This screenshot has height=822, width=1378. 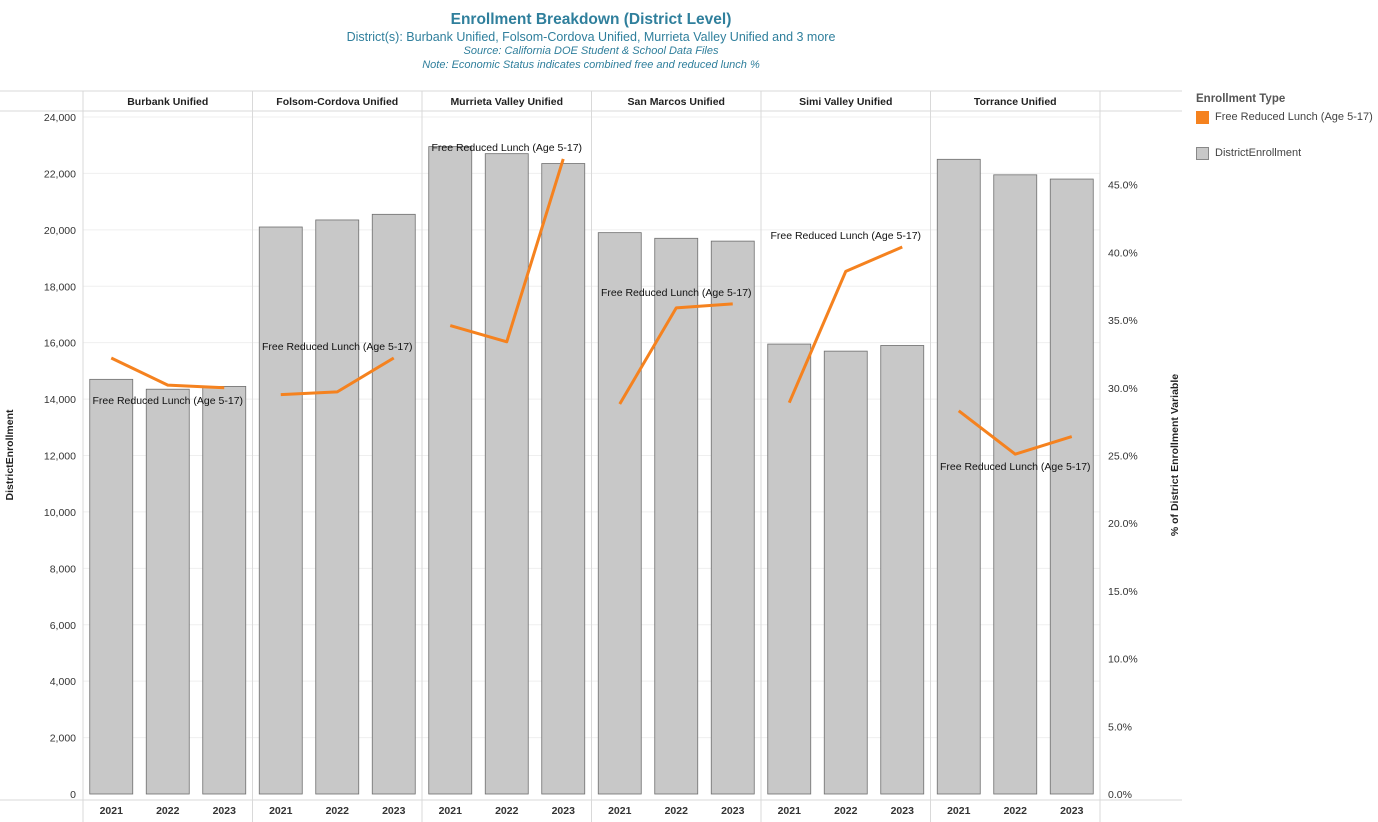 I want to click on legend-item-district-enrollment: DistrictEnrollment, so click(x=1286, y=153).